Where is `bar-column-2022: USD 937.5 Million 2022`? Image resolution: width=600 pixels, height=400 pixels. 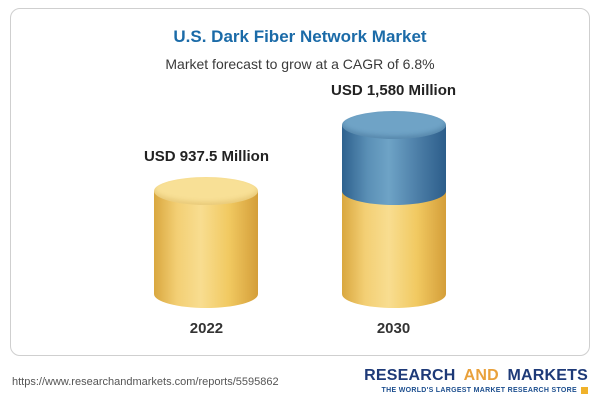
bar-column-2022: USD 937.5 Million 2022 is located at coordinates (206, 242).